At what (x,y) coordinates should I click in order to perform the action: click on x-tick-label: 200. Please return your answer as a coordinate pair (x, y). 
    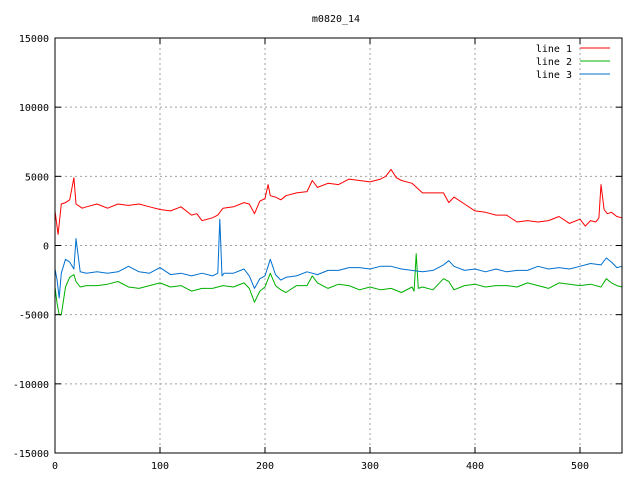
    Looking at the image, I should click on (265, 466).